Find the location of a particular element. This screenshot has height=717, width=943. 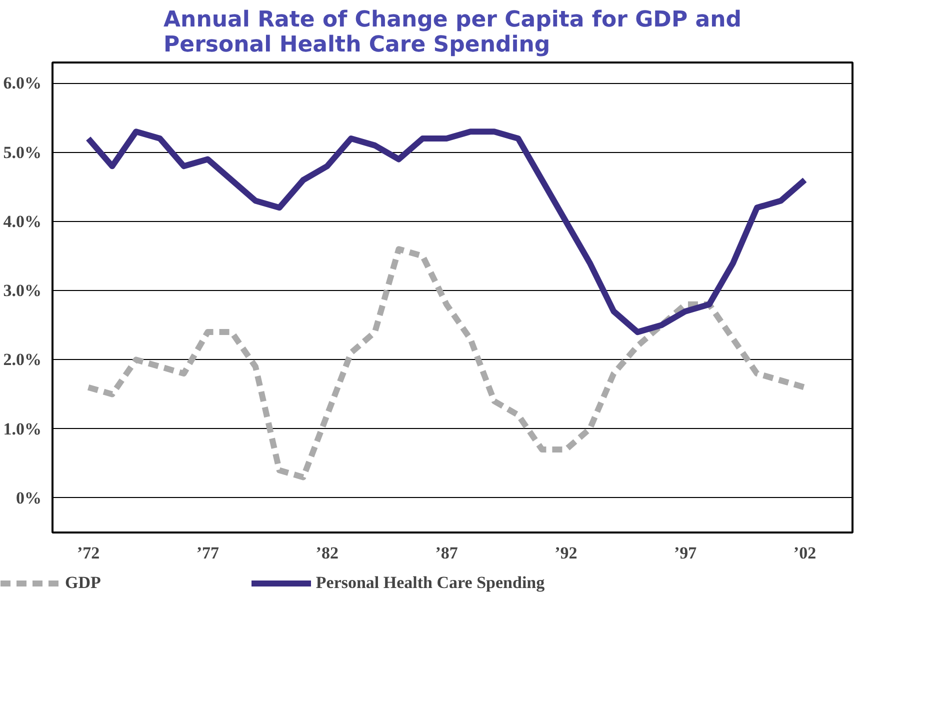

x-tick-label: ’72 is located at coordinates (88, 553).